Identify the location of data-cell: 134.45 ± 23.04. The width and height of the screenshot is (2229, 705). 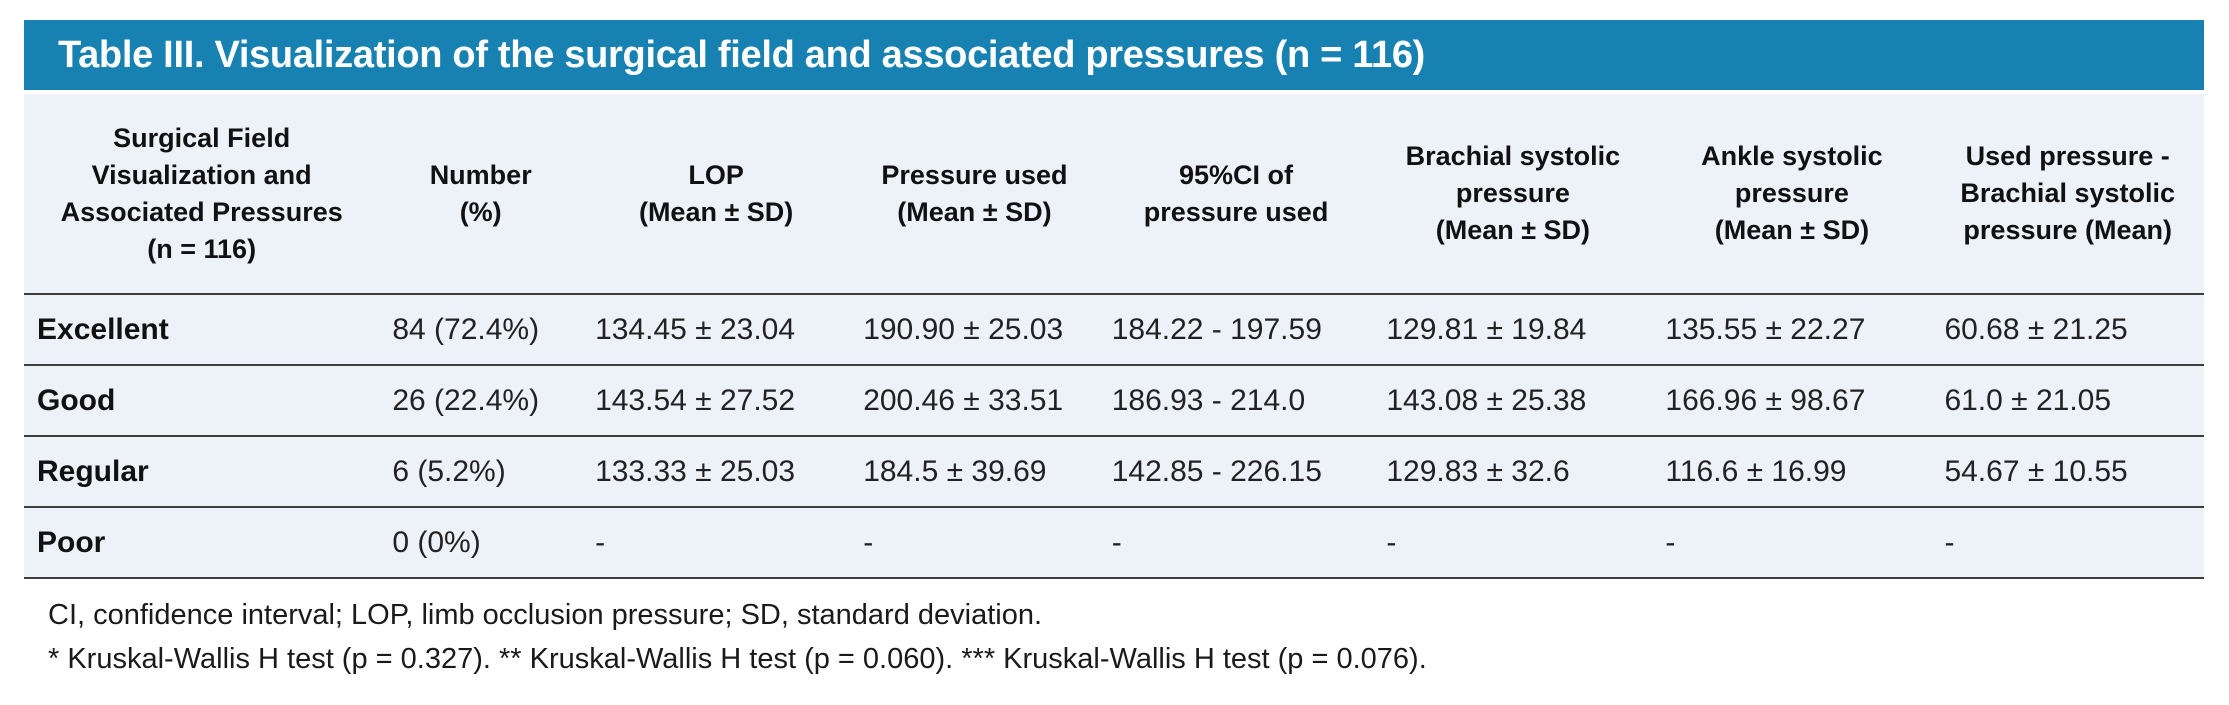
(716, 330).